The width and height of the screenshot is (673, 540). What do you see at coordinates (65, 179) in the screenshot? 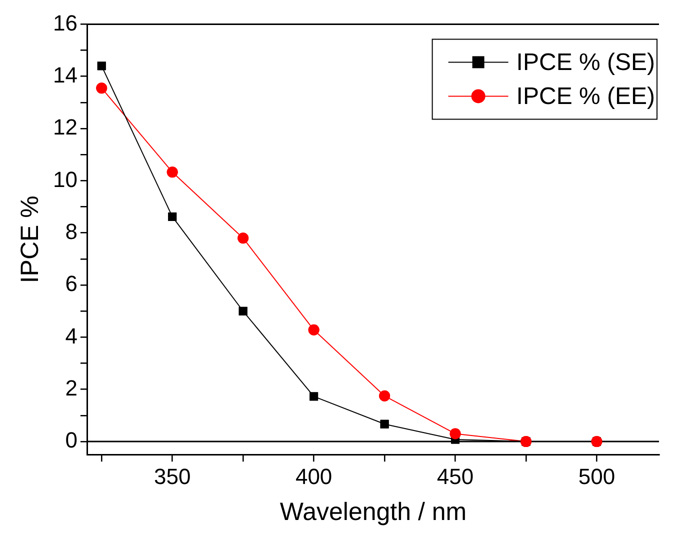
I see `y-tick-label: 10` at bounding box center [65, 179].